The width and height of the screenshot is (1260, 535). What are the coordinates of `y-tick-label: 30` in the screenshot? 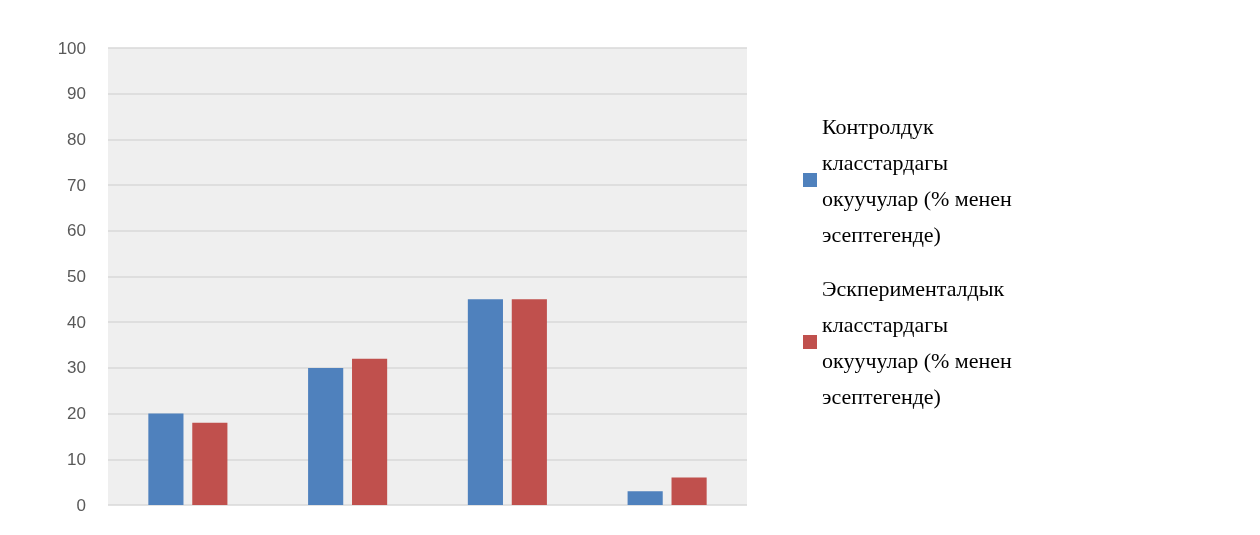 It's located at (76, 368).